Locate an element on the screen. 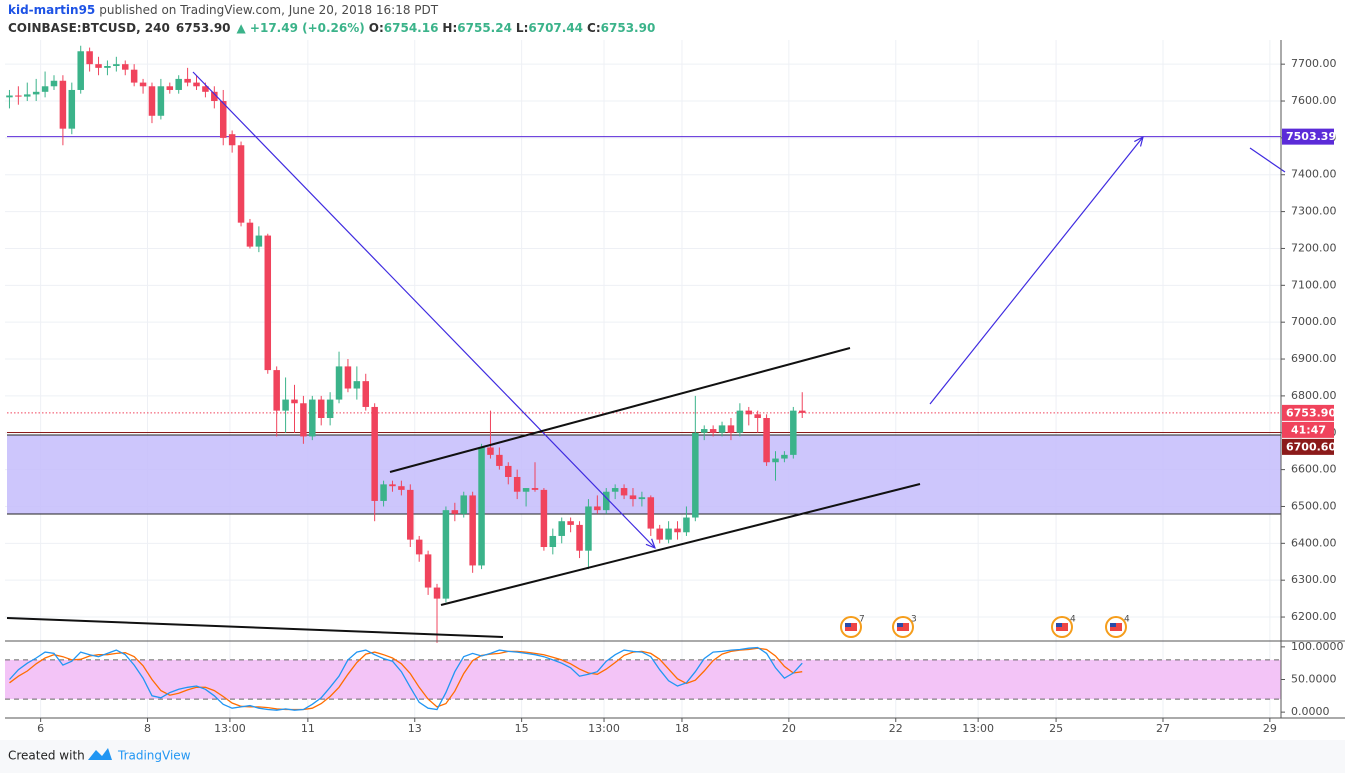 The width and height of the screenshot is (1345, 773). countdown-label: 41:47 is located at coordinates (1308, 429).